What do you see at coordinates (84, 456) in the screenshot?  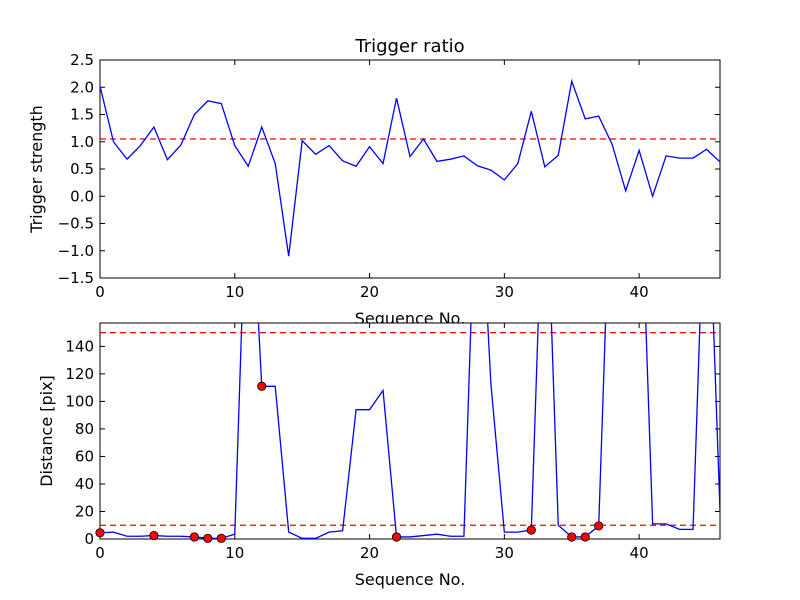 I see `y-tick-label: 60` at bounding box center [84, 456].